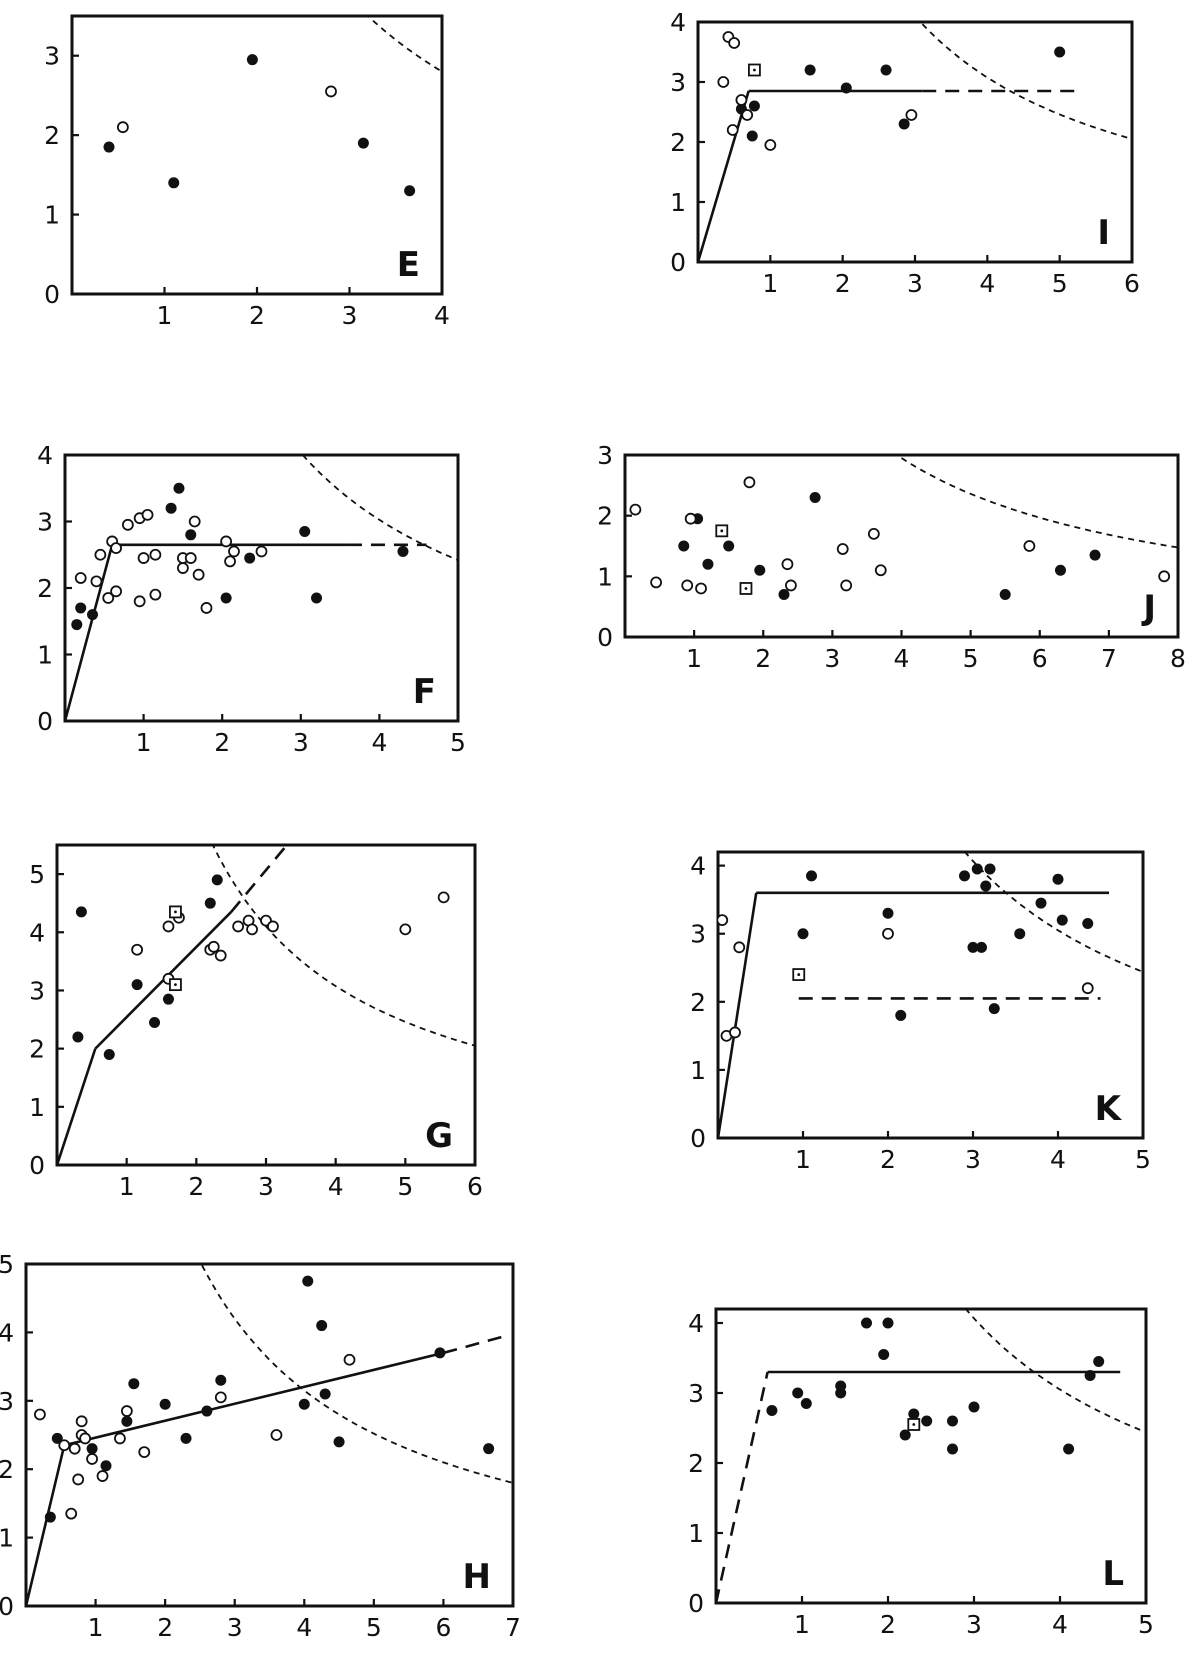  I want to click on panel-label: J, so click(1148, 608).